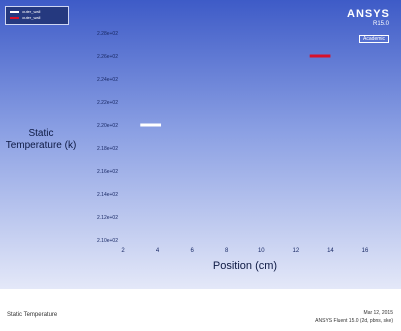 This screenshot has width=401, height=331. What do you see at coordinates (192, 251) in the screenshot?
I see `x-tick-label: 6` at bounding box center [192, 251].